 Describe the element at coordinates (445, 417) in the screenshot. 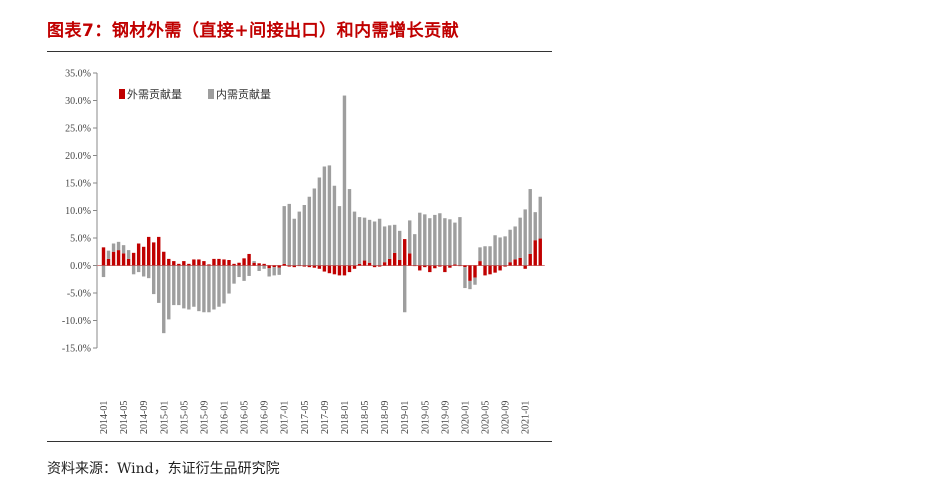

I see `x-tick-label: 2019-09` at that location.